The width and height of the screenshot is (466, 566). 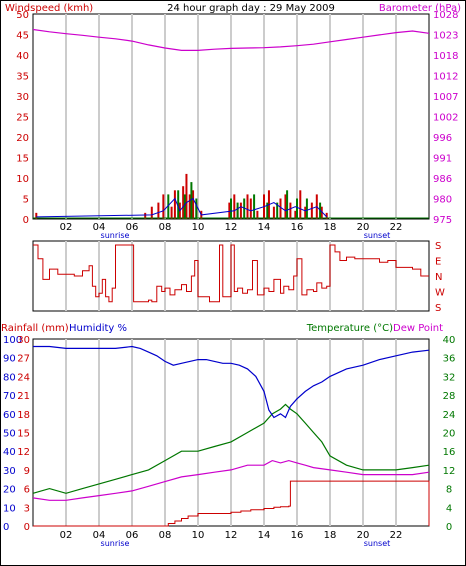 I want to click on dewpoint-line, so click(x=231, y=480).